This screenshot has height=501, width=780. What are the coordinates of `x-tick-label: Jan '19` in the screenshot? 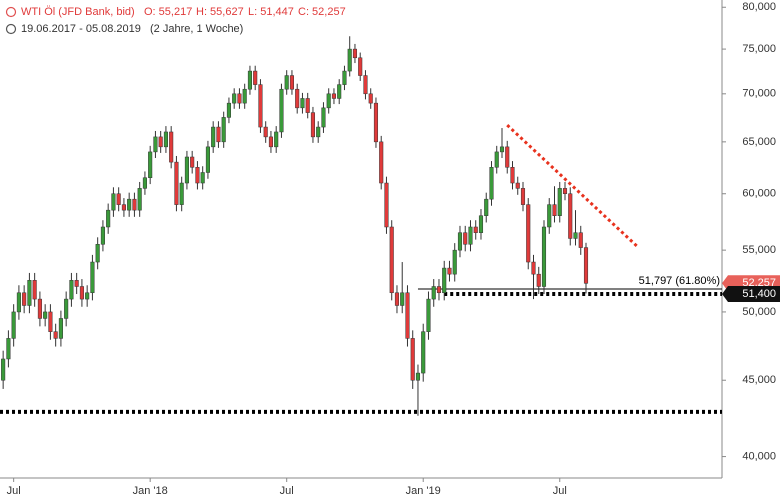 It's located at (423, 491).